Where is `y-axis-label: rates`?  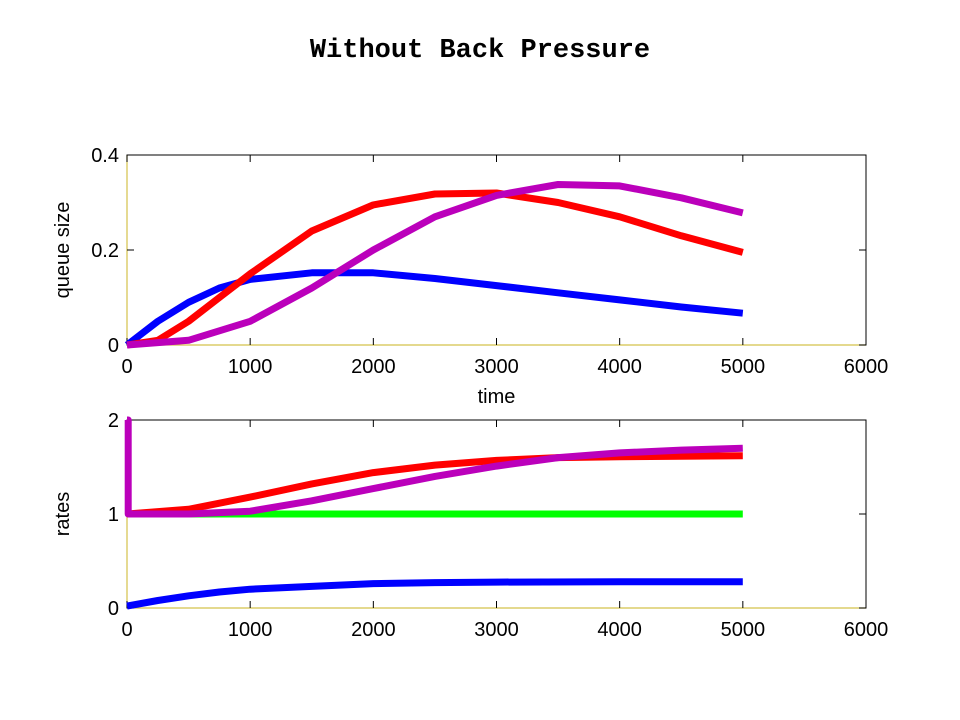 y-axis-label: rates is located at coordinates (63, 514).